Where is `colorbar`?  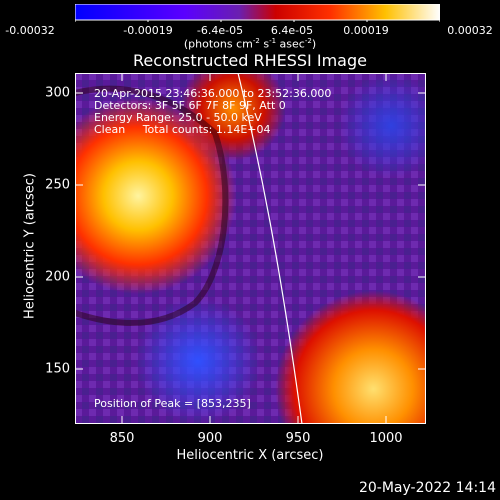
colorbar is located at coordinates (257, 13).